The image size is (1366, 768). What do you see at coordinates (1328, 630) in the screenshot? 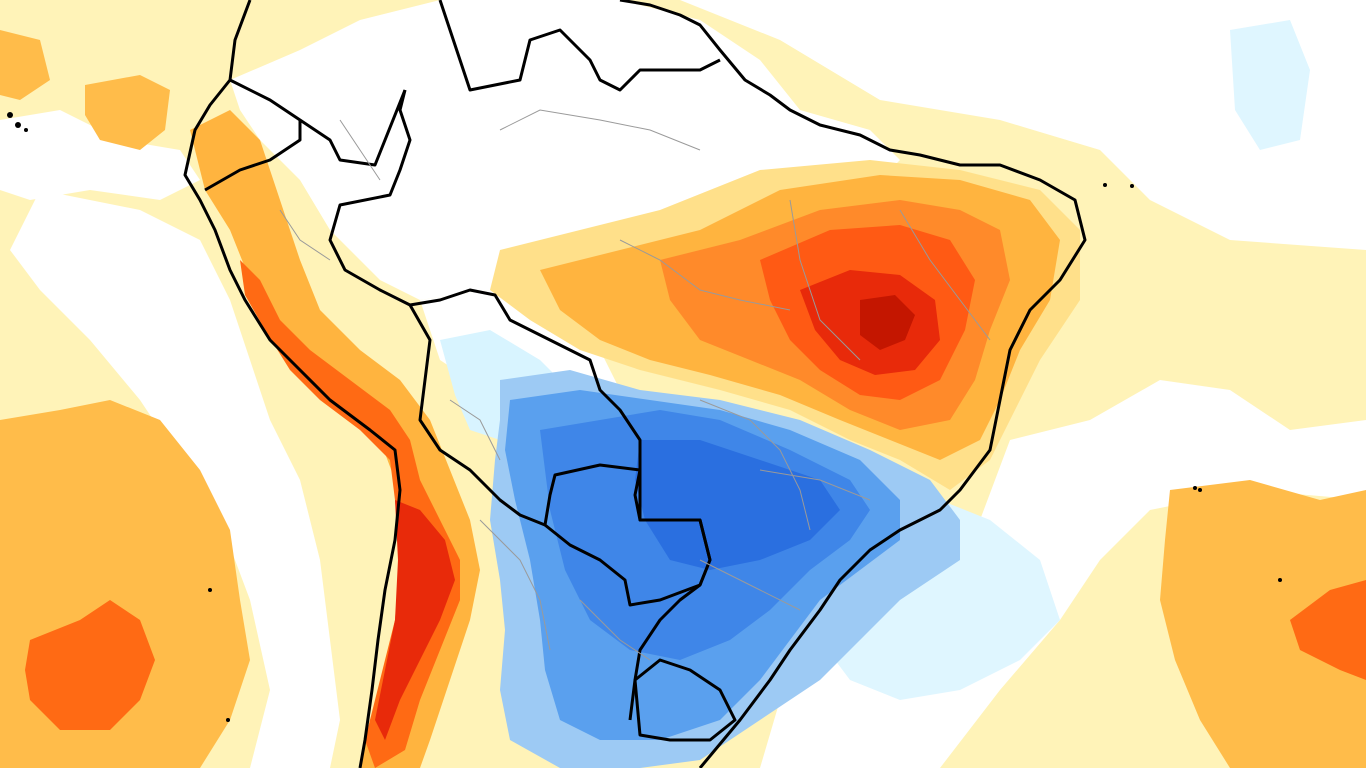
I see `atlantic-hot-patch-e` at bounding box center [1328, 630].